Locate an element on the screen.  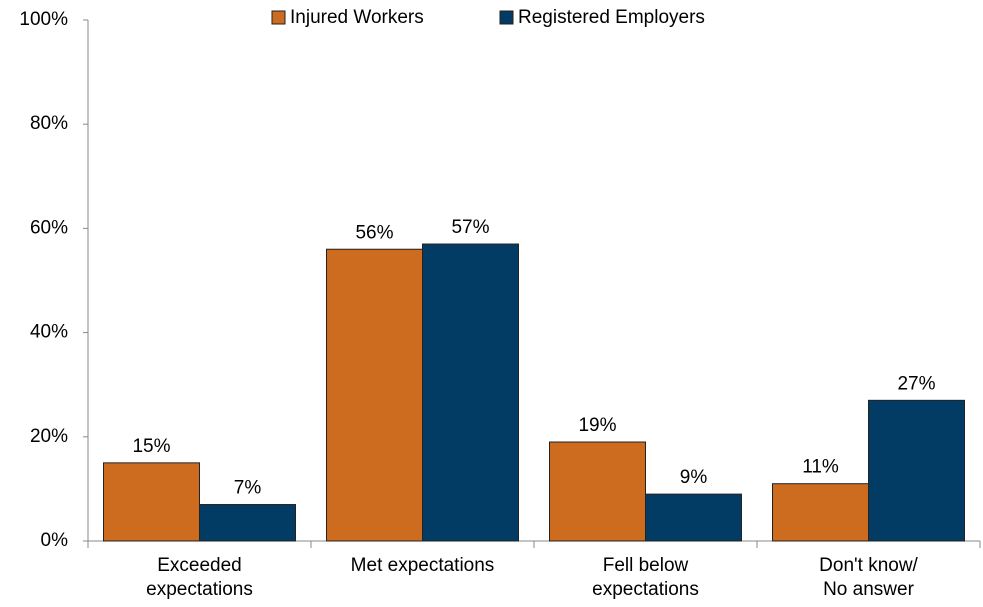
data-label: 56% is located at coordinates (374, 232).